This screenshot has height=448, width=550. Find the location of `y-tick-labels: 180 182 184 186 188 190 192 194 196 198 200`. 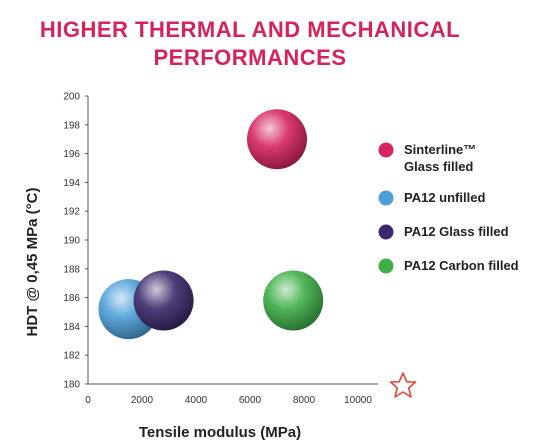

y-tick-labels: 180 182 184 186 188 190 192 194 196 198 200 is located at coordinates (75, 241).